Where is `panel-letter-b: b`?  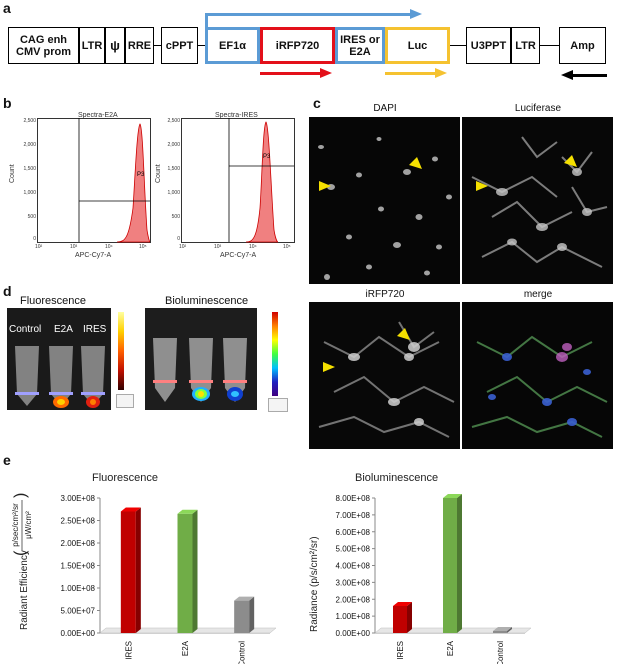
panel-letter-b: b is located at coordinates (7, 103).